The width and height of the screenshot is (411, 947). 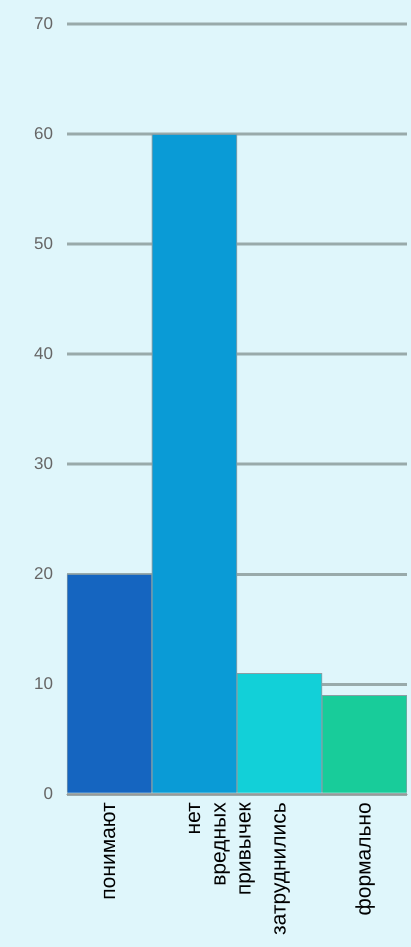 I want to click on y-tick-label: 50, so click(x=43, y=243).